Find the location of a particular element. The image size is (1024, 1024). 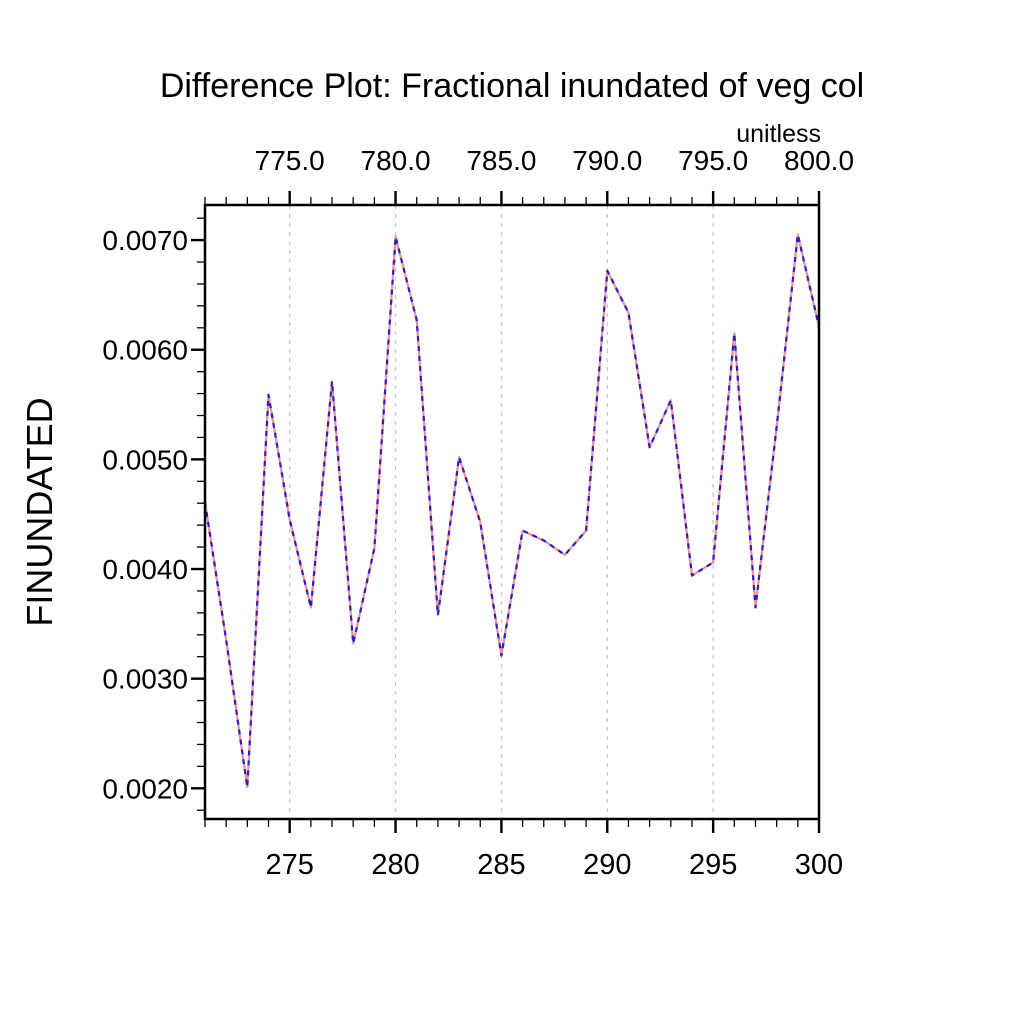

x-axis-tick-label: 295 is located at coordinates (713, 865).